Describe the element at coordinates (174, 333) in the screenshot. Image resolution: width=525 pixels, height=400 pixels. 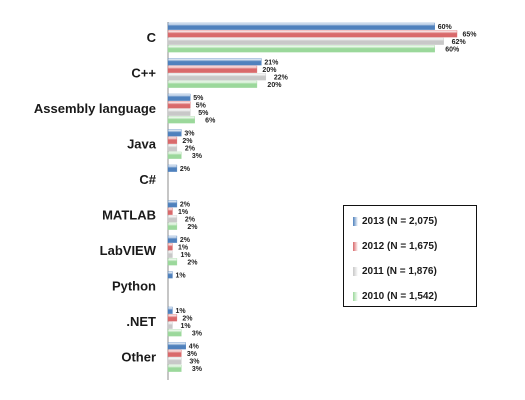
I see `bar-net-2010` at that location.